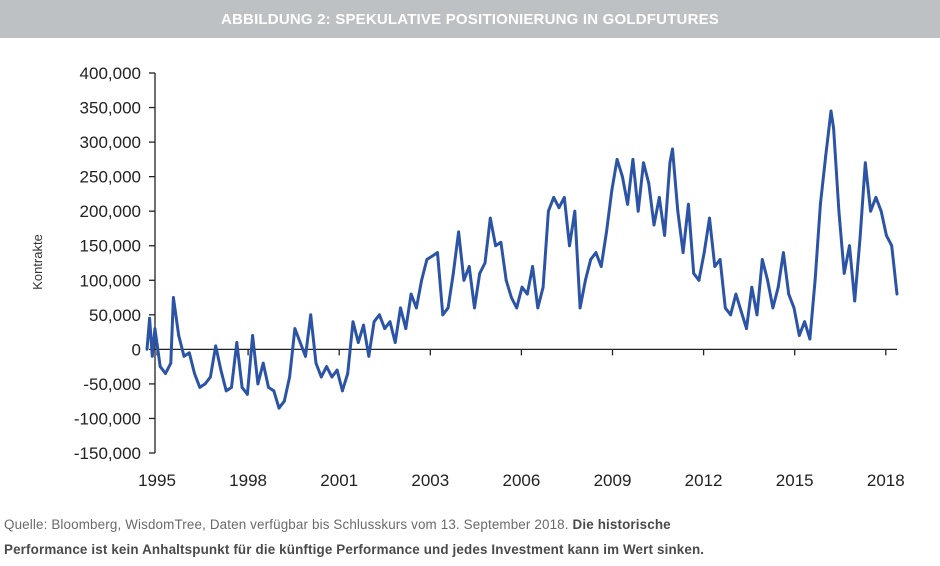 The width and height of the screenshot is (940, 566). Describe the element at coordinates (110, 142) in the screenshot. I see `y-tick-label: 300,000` at that location.